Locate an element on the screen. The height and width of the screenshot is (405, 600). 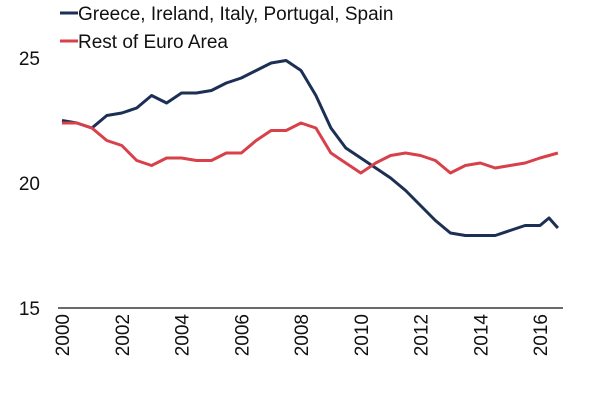
x-tick-label: 2016 is located at coordinates (541, 335).